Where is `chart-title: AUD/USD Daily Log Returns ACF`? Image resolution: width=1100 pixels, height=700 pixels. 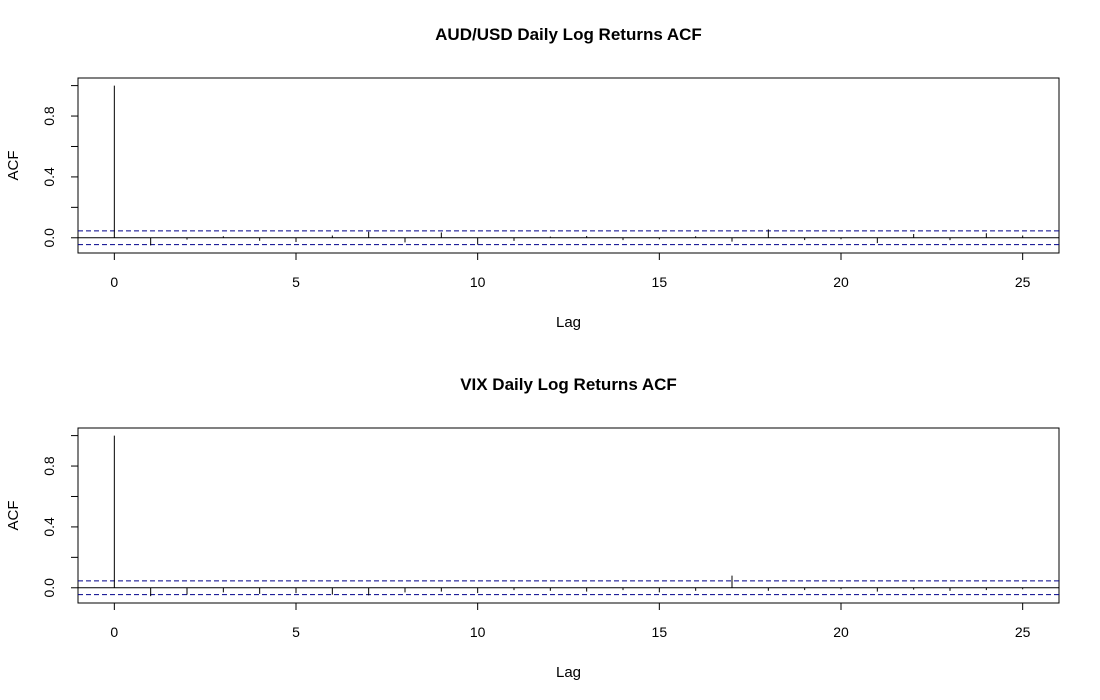 chart-title: AUD/USD Daily Log Returns ACF is located at coordinates (568, 34).